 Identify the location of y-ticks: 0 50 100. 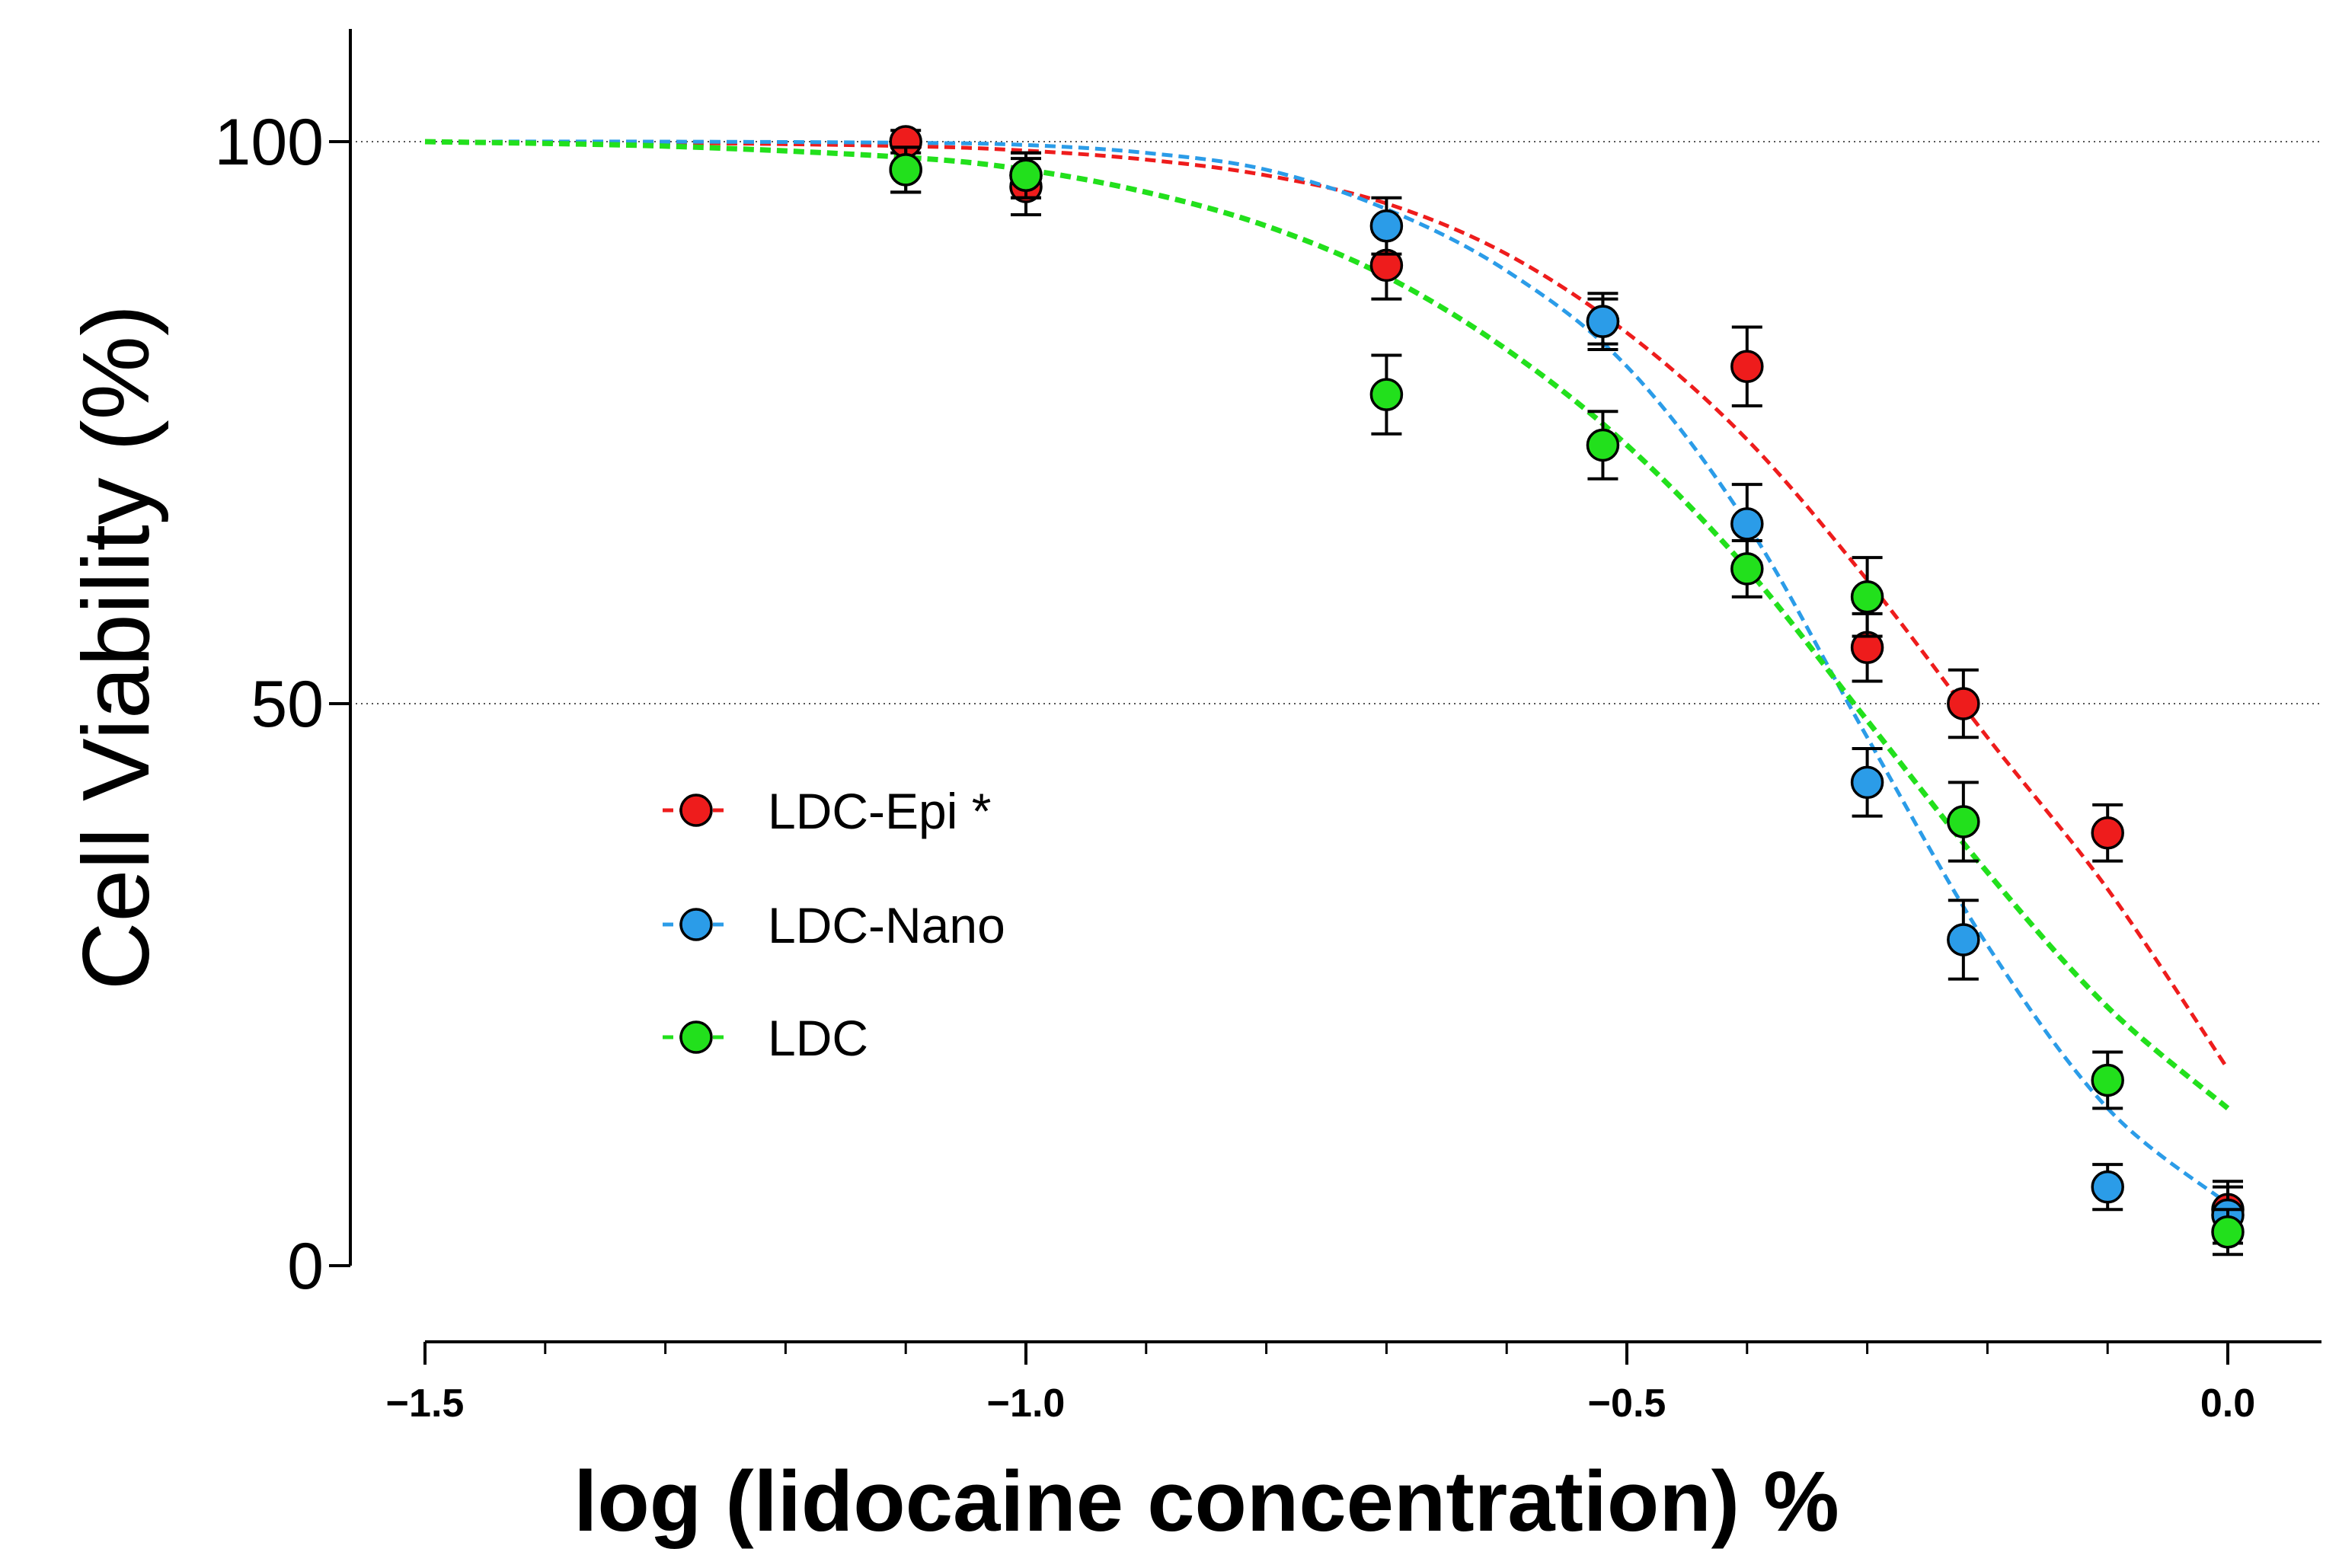
(282, 705).